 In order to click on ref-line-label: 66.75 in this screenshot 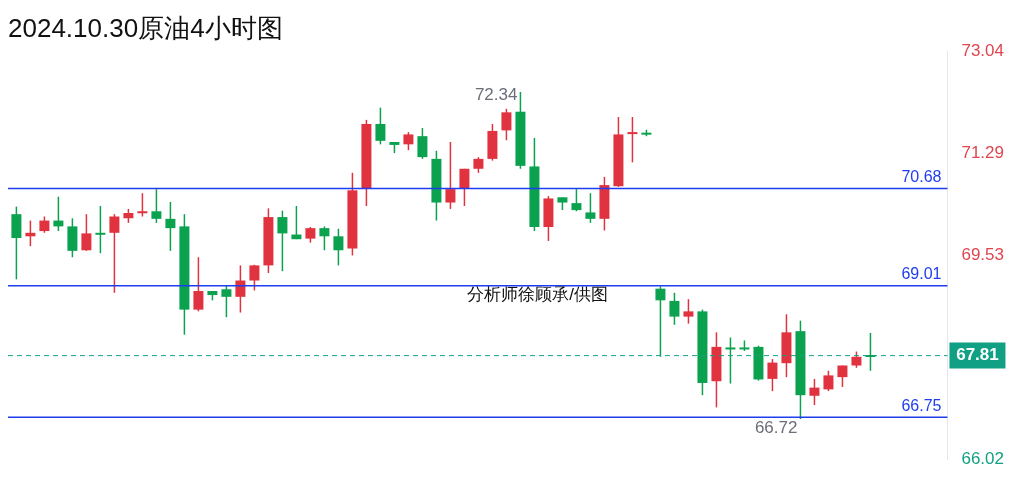, I will do `click(921, 405)`.